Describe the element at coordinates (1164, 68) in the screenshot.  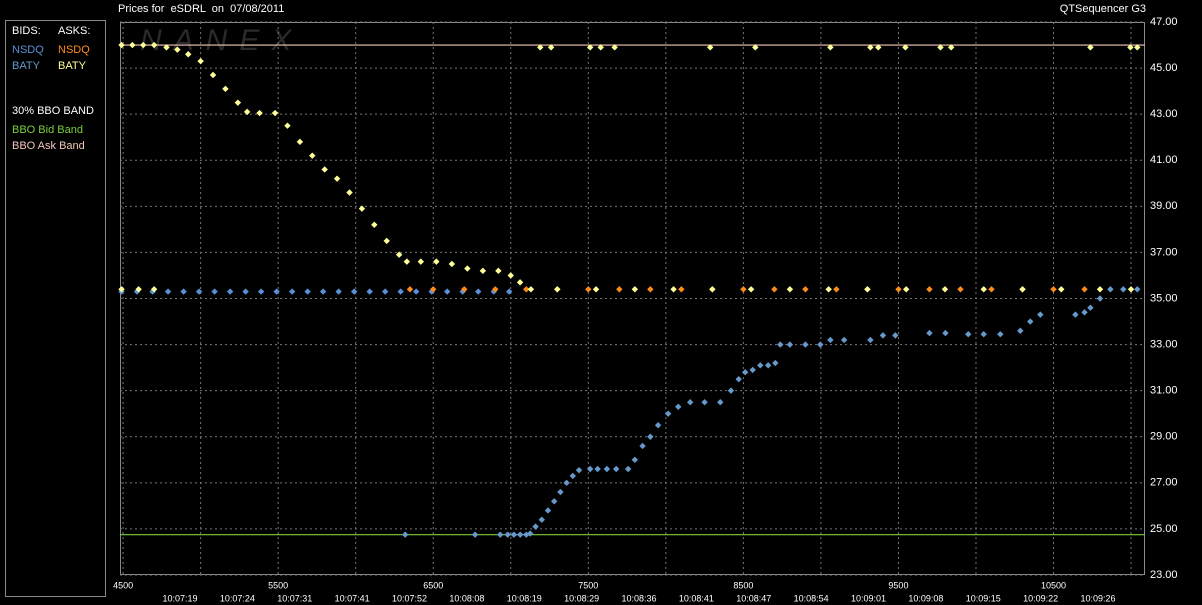
I see `y-tick-label: 45.00` at that location.